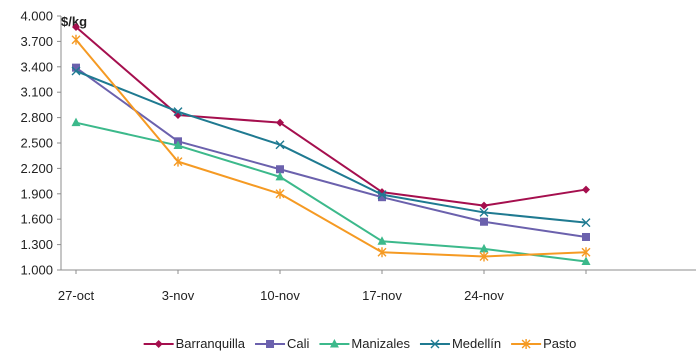  Describe the element at coordinates (484, 295) in the screenshot. I see `x-tick-label: 24-nov` at that location.